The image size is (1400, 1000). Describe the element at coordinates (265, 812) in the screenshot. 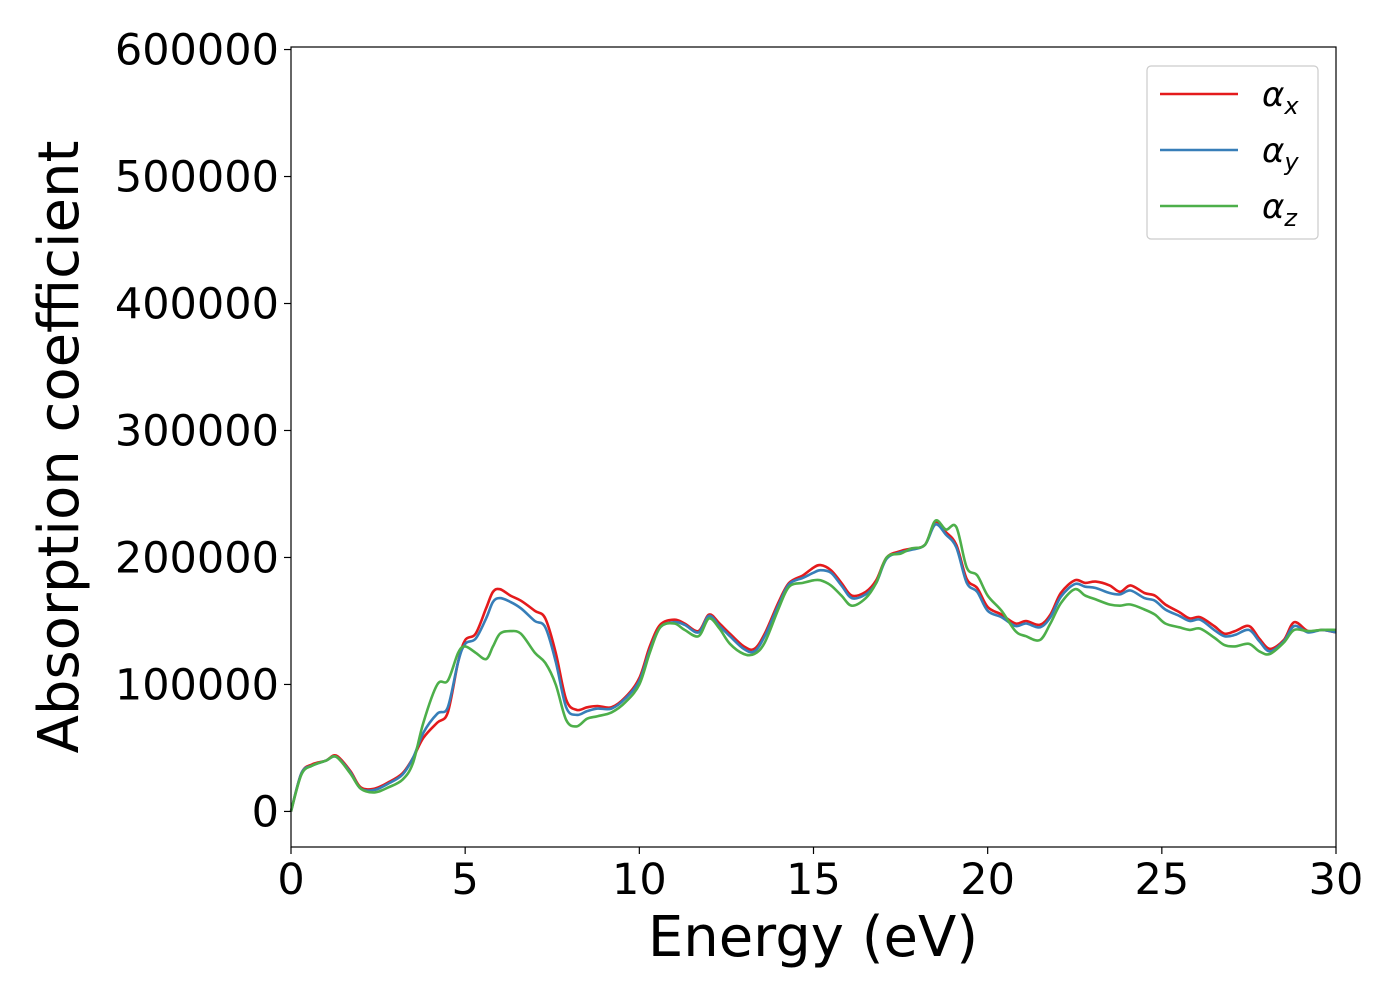

I see `y-tick-label: 0` at that location.